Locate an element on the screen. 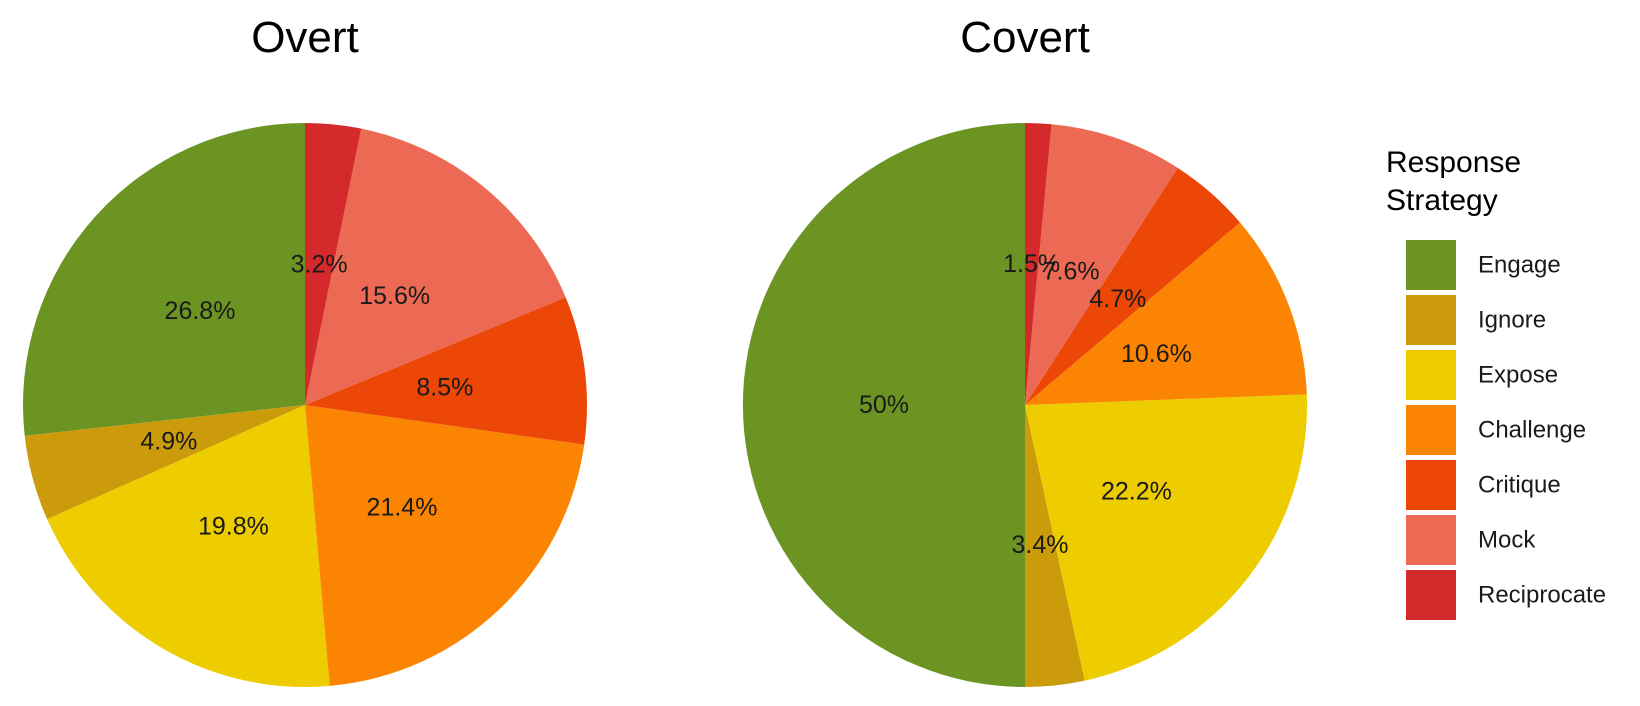 The height and width of the screenshot is (706, 1640). slice-label-engage: 50% is located at coordinates (884, 405).